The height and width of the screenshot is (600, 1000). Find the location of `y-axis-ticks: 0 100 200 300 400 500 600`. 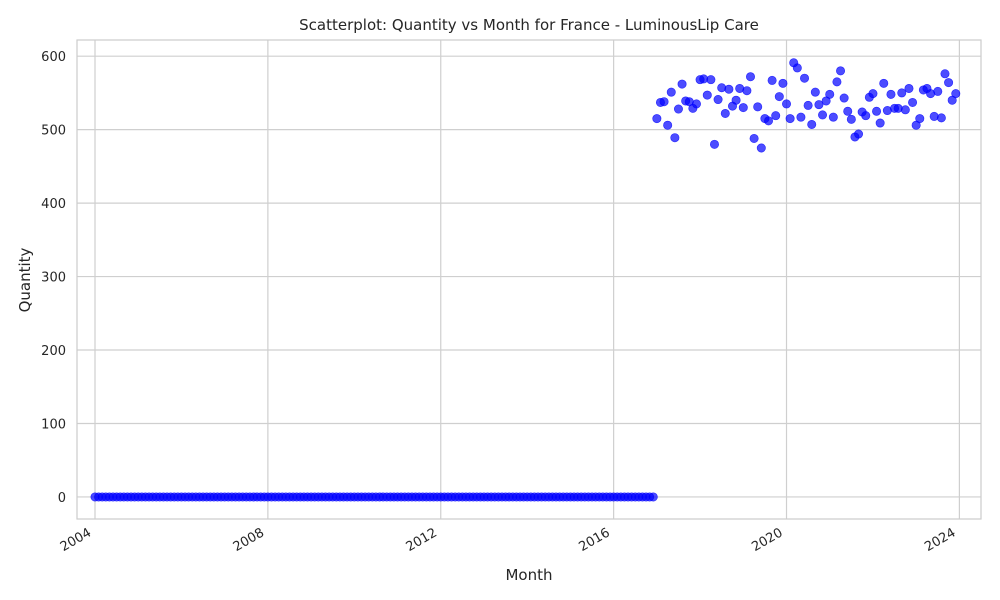

y-axis-ticks: 0 100 200 300 400 500 600 is located at coordinates (53, 278).